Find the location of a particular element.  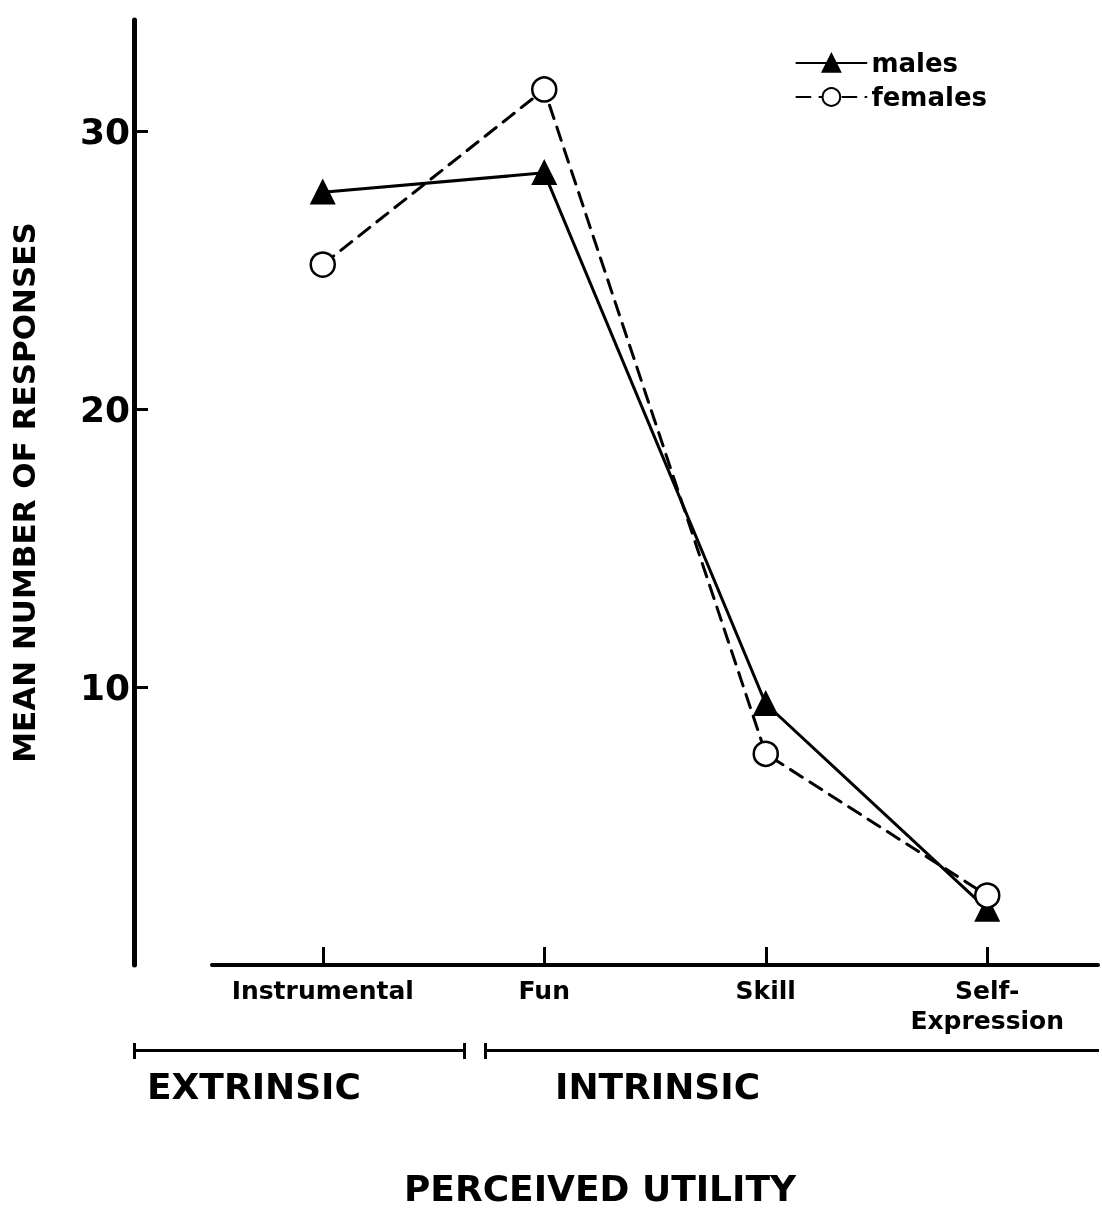

x-tick-label: Self- Expression is located at coordinates (987, 1005).